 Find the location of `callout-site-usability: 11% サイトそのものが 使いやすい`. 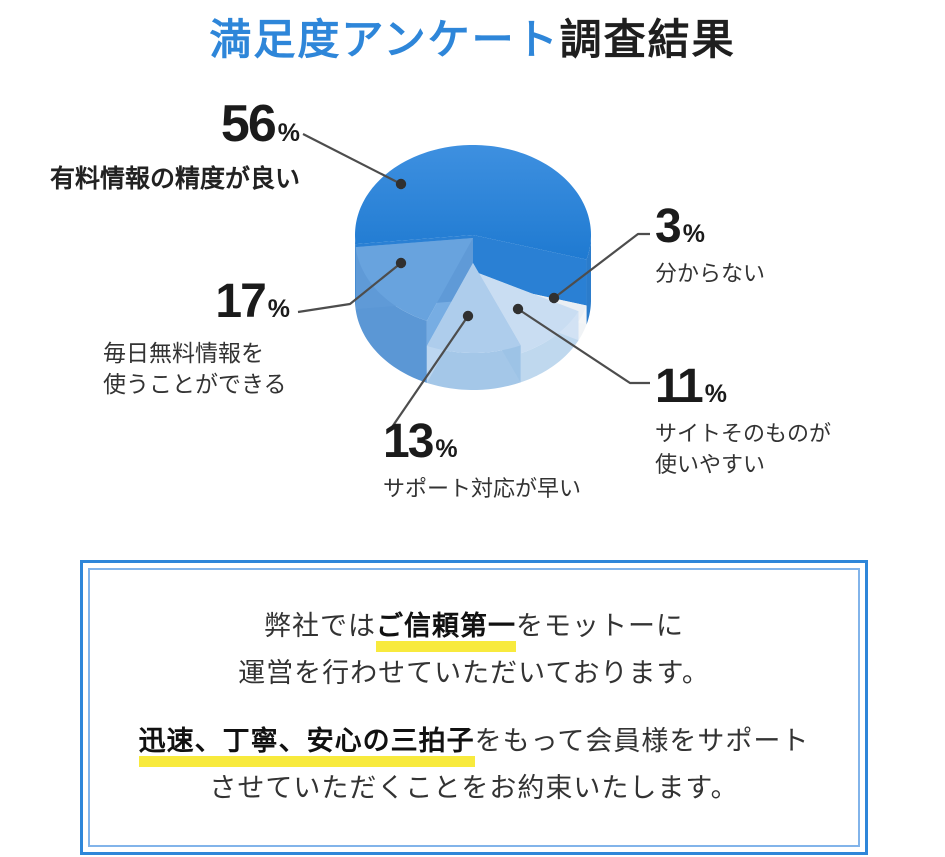

callout-site-usability: 11% サイトそのものが 使いやすい is located at coordinates (775, 422).